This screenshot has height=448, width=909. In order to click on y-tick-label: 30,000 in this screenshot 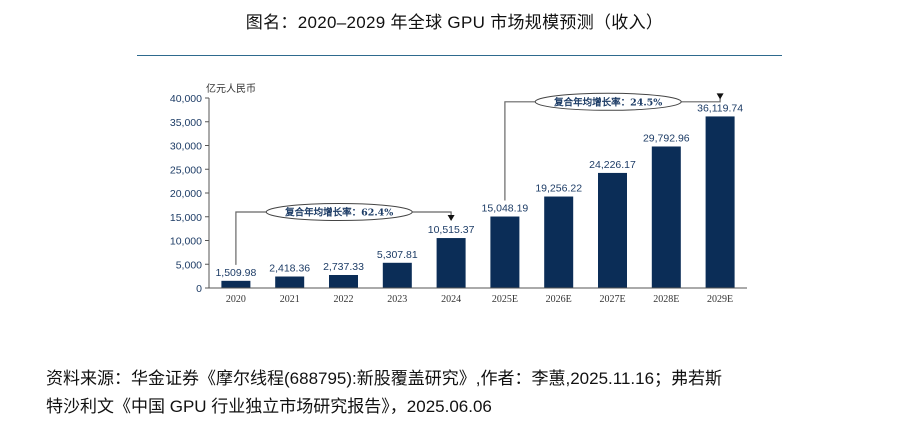, I will do `click(186, 147)`.